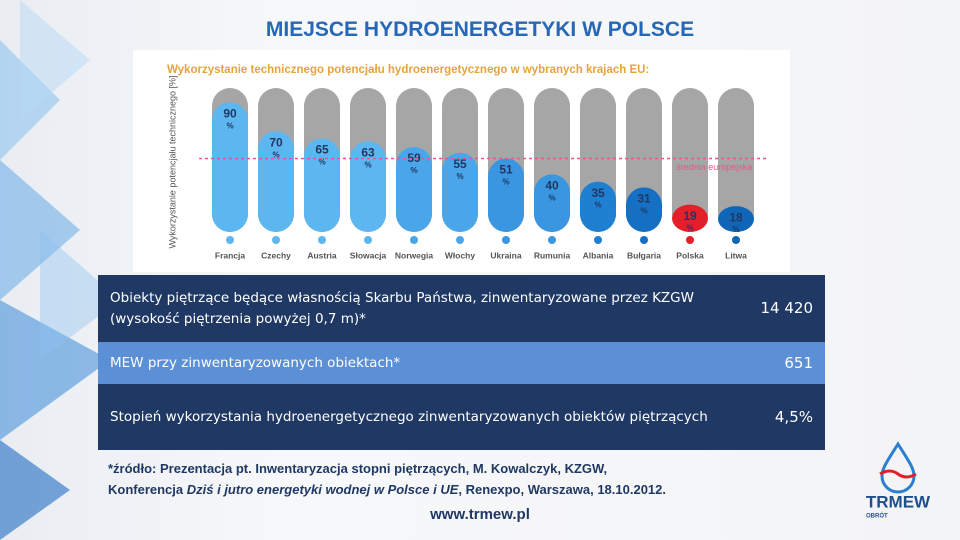 This screenshot has width=960, height=540. I want to click on value-label: 35, so click(598, 193).